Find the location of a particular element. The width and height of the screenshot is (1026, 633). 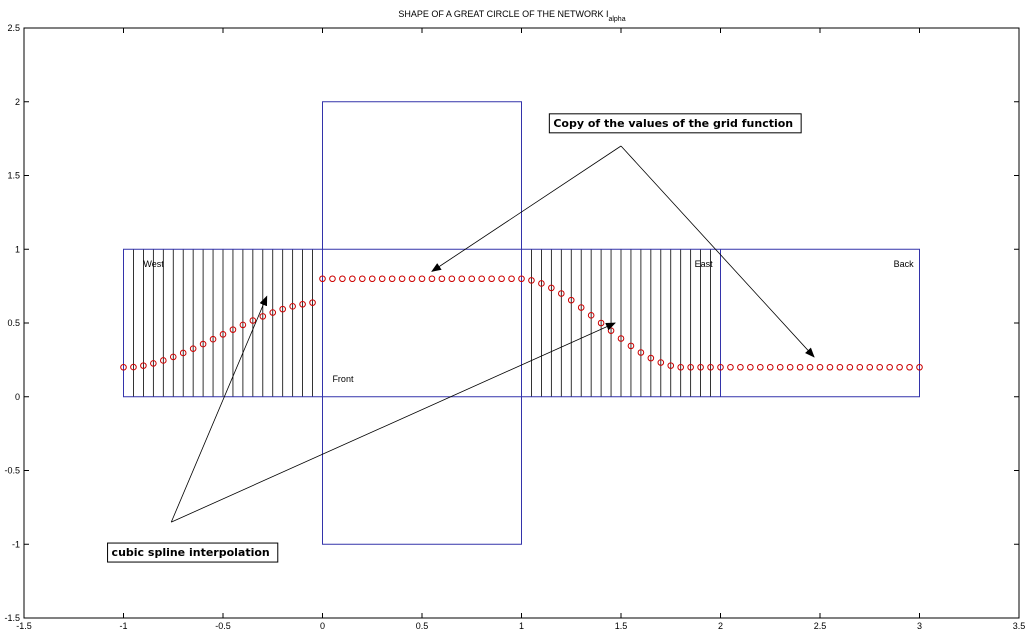

region-label-front: Front is located at coordinates (343, 379).